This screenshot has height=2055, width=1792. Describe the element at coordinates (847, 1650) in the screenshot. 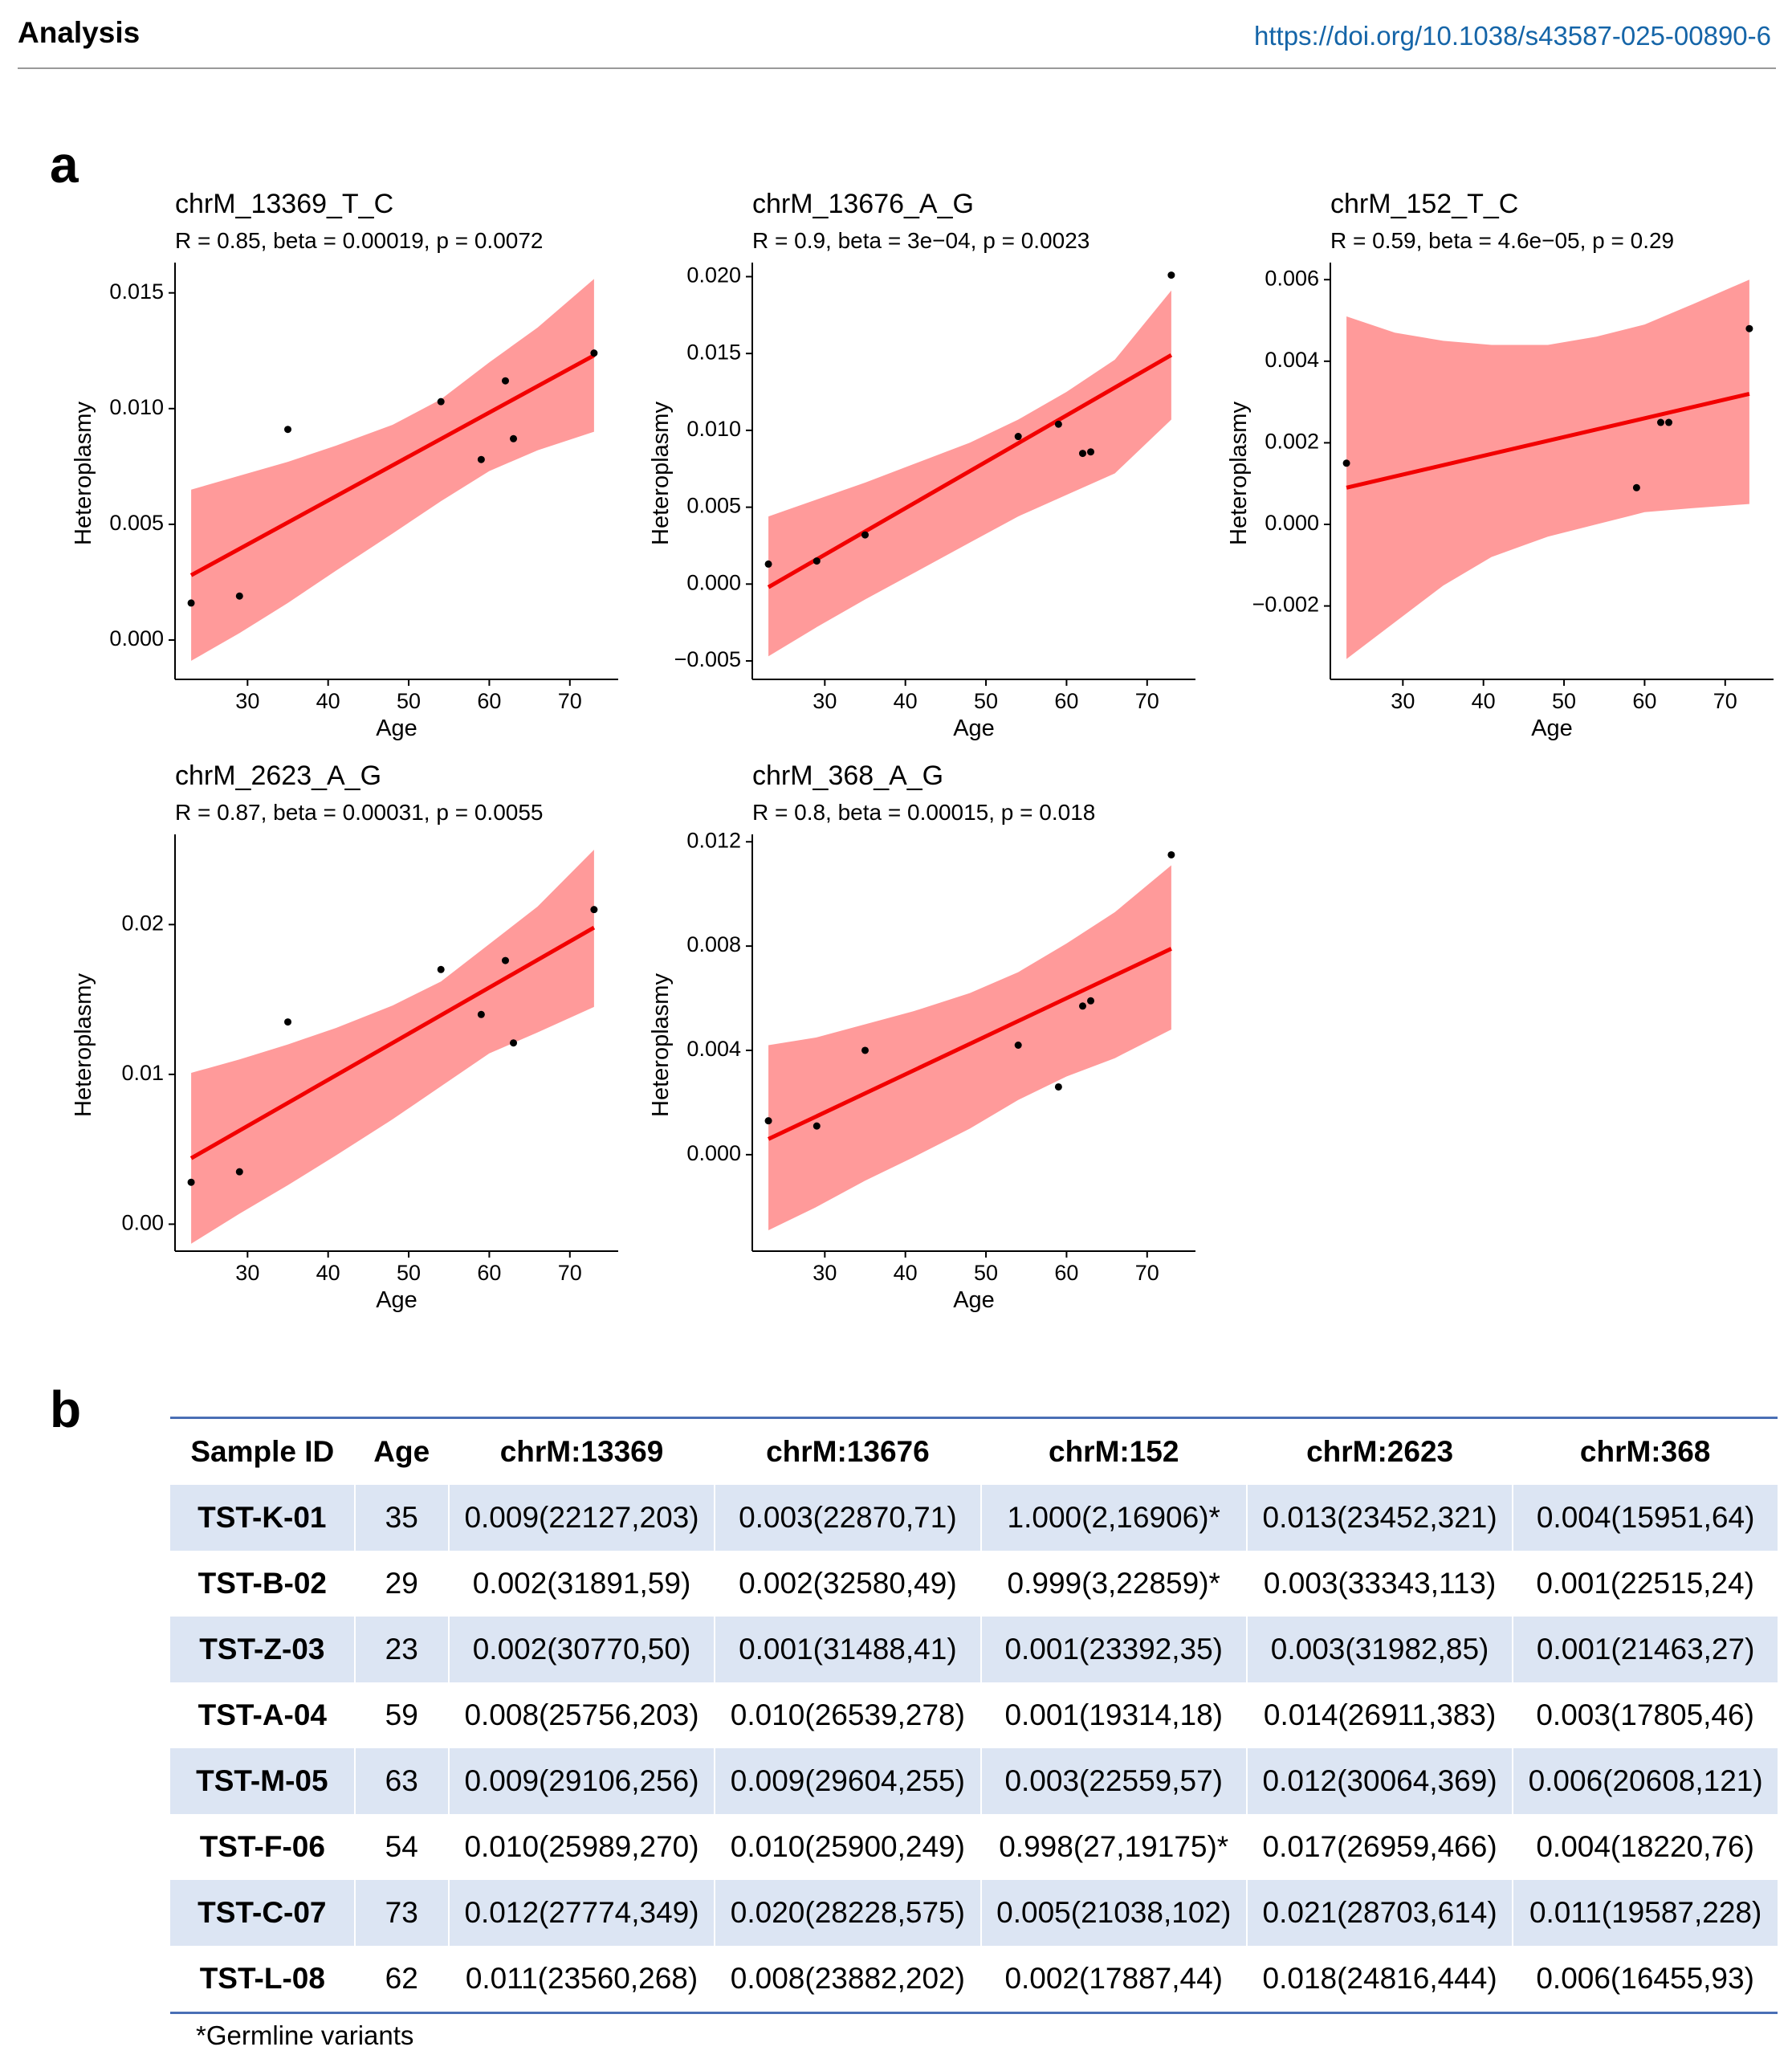

I see `heteroplasmy-cell: 0.001(31488,41)` at that location.